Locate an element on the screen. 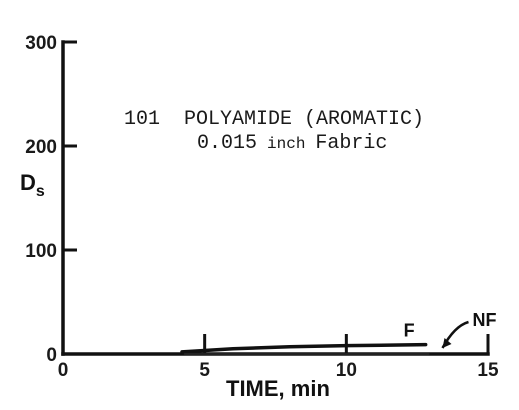 This screenshot has height=410, width=519. annotation-thickness: 0.015 is located at coordinates (227, 143).